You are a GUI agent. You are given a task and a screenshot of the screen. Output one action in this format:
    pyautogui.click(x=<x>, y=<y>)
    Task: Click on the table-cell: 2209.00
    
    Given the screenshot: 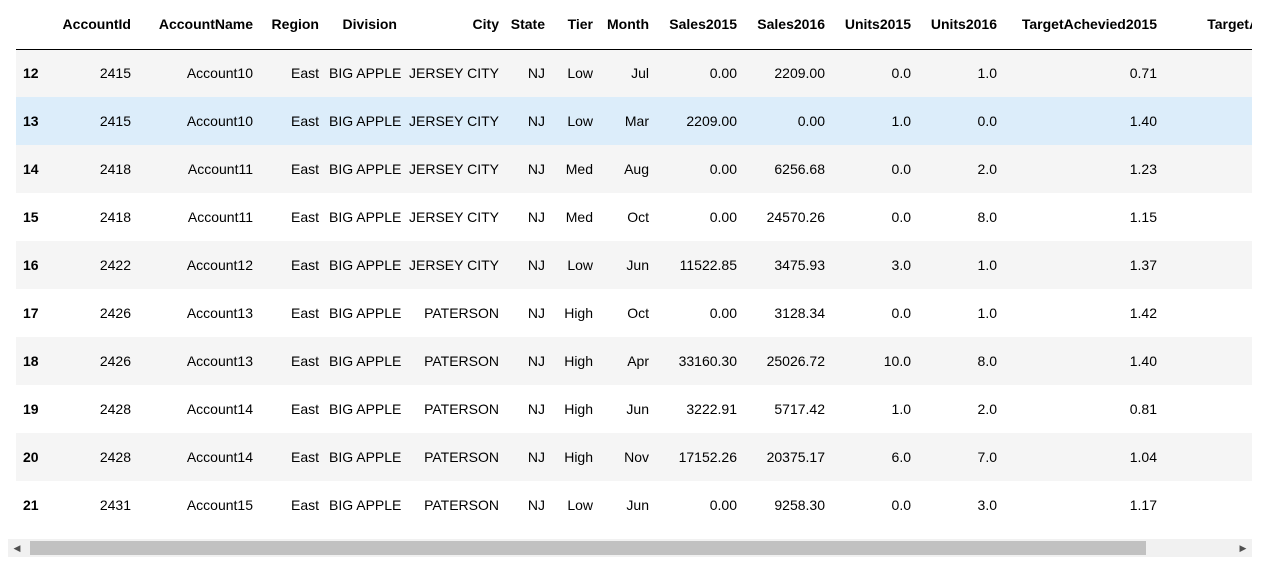 What is the action you would take?
    pyautogui.click(x=786, y=73)
    